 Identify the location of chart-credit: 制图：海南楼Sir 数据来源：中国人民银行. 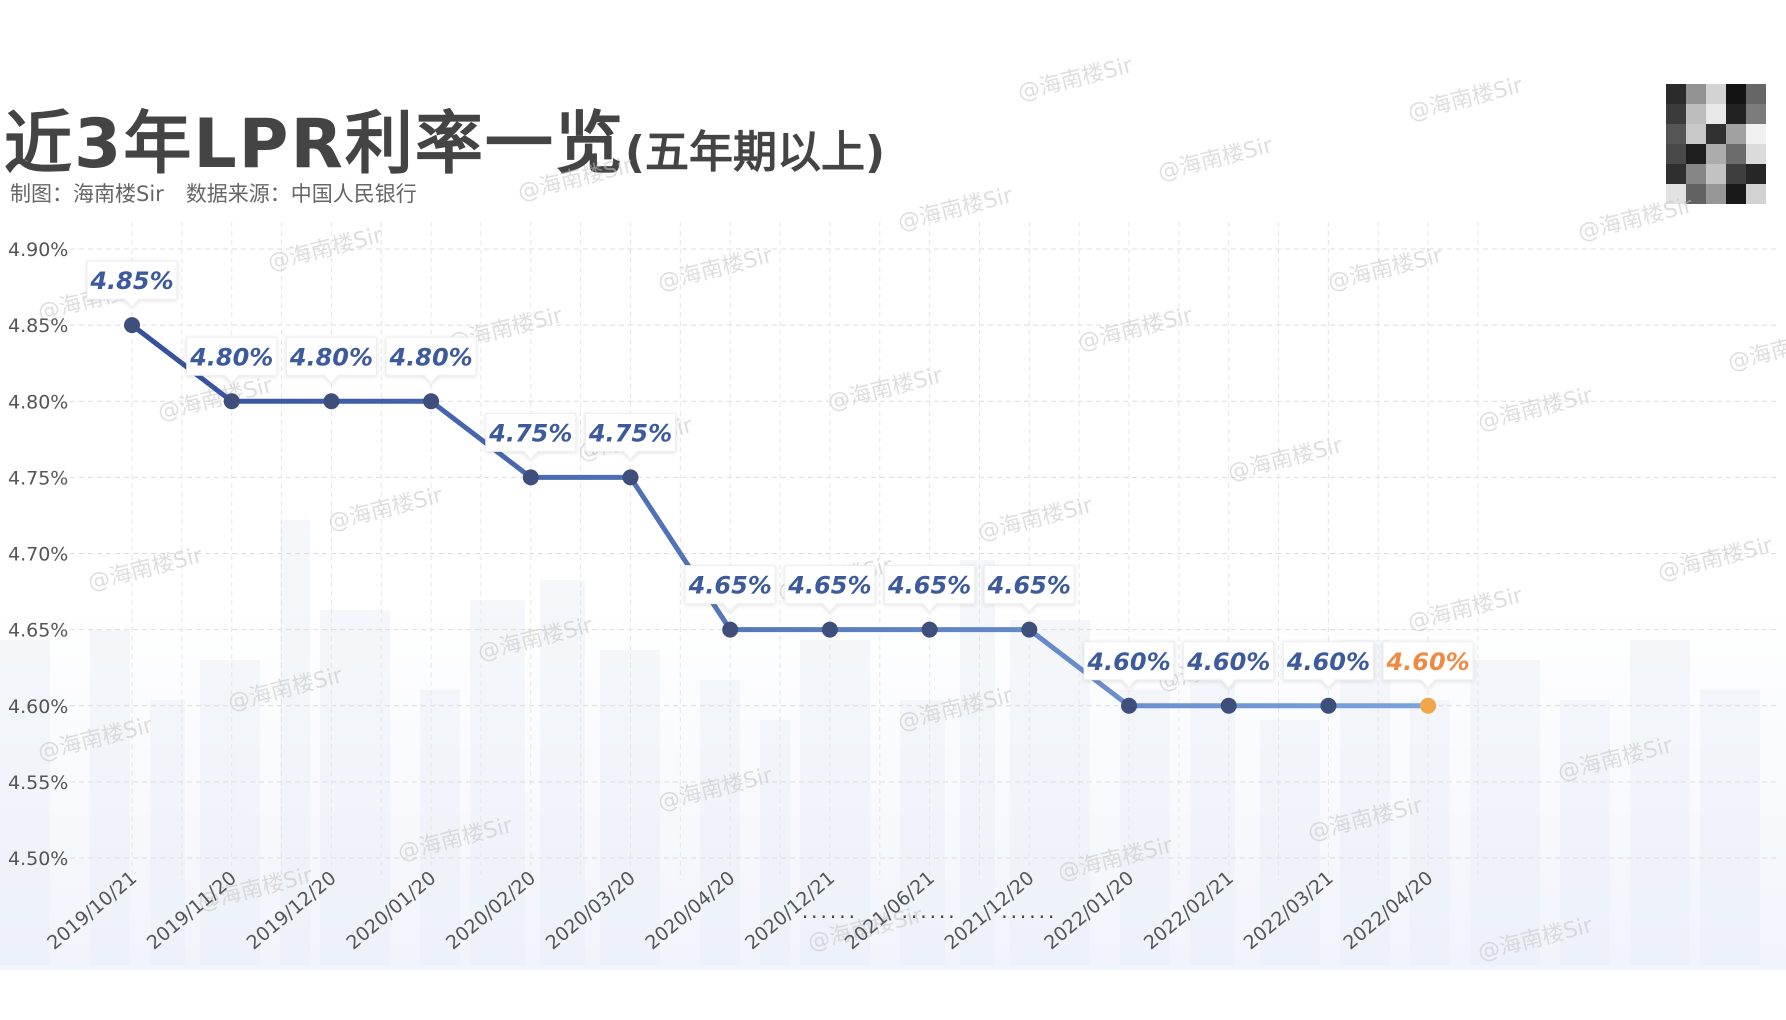
(213, 193).